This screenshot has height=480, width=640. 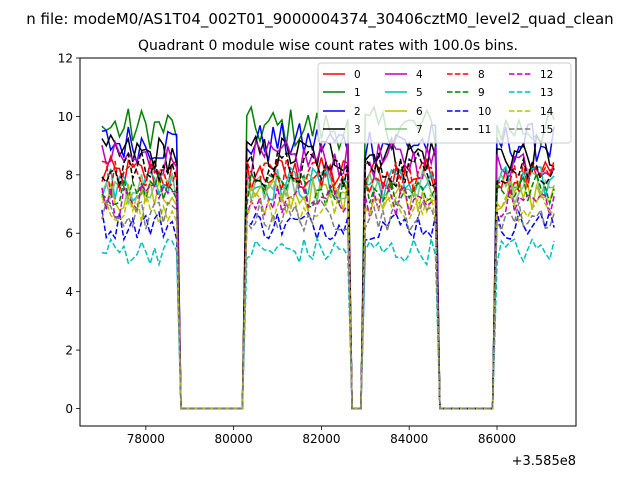 What do you see at coordinates (357, 112) in the screenshot?
I see `legend-label: 2` at bounding box center [357, 112].